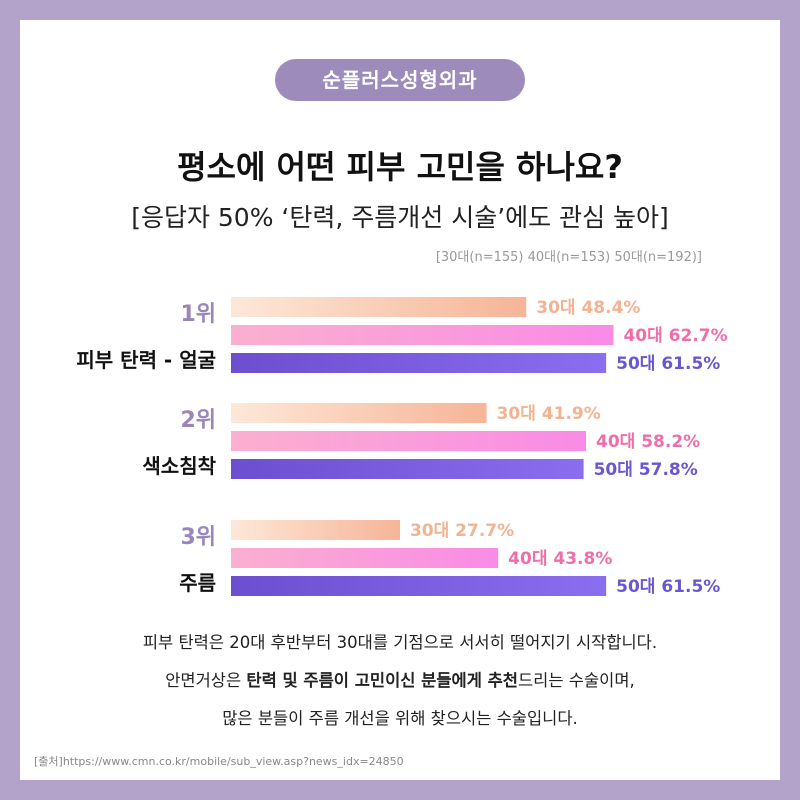  I want to click on brand-badge: 순플러스성형외과, so click(400, 80).